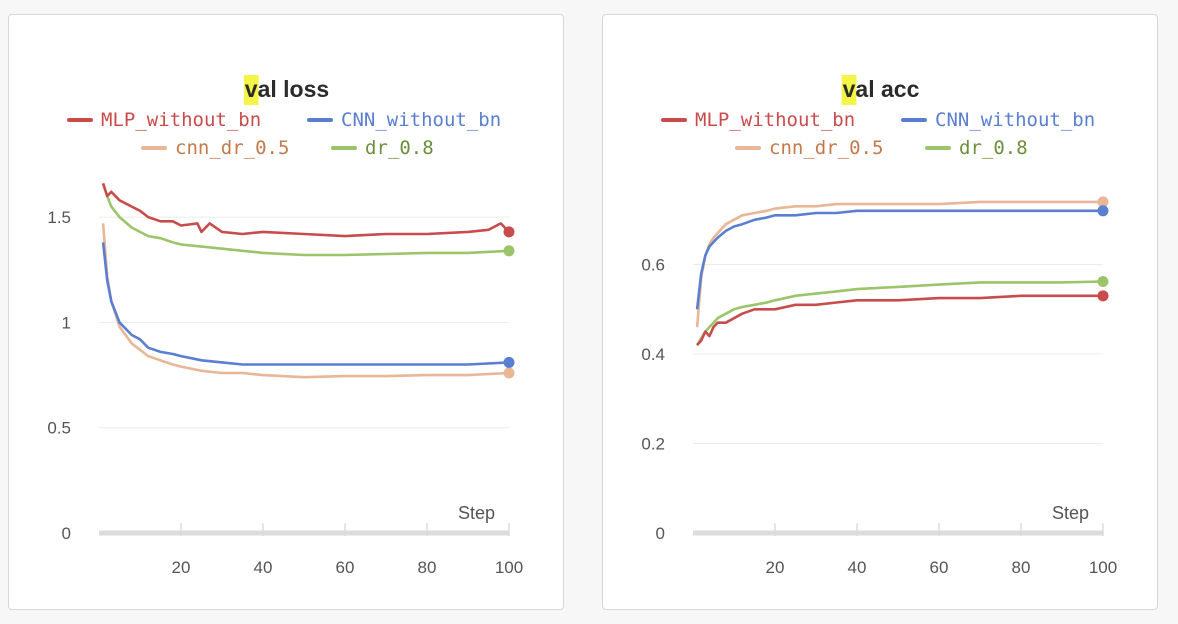  What do you see at coordinates (59, 428) in the screenshot?
I see `y-tick-label: 0.5` at bounding box center [59, 428].